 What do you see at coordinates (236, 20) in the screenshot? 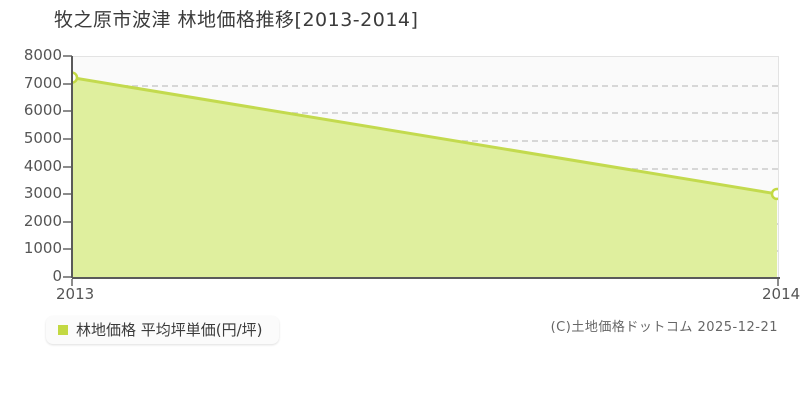
I see `chart-title: 牧之原市波津 林地価格推移[2013-2014]` at bounding box center [236, 20].